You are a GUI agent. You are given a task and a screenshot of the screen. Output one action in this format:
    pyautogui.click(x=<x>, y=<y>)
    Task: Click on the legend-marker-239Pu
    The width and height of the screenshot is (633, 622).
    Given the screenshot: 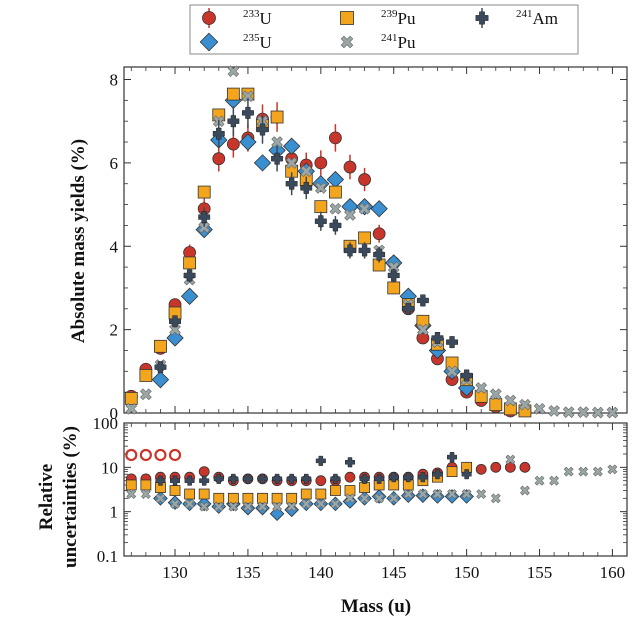 What is the action you would take?
    pyautogui.click(x=347, y=18)
    